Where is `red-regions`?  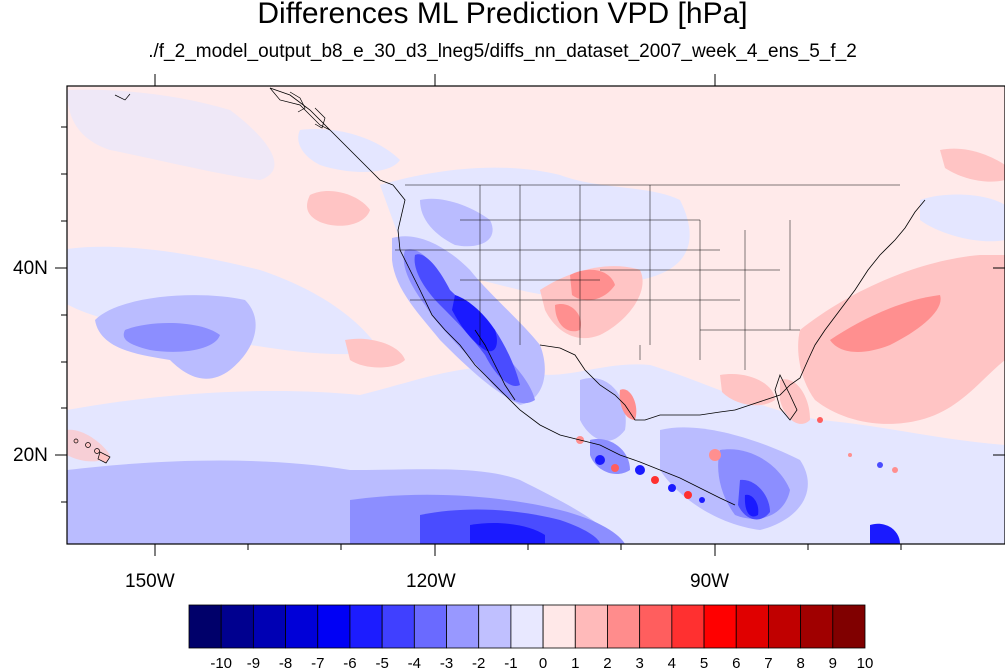 red-regions is located at coordinates (748, 344).